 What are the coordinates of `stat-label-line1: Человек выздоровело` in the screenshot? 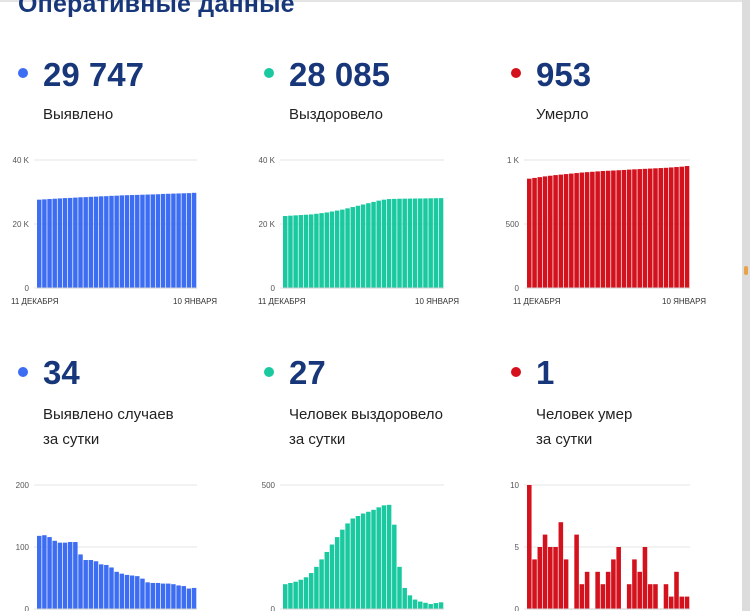 It's located at (366, 414).